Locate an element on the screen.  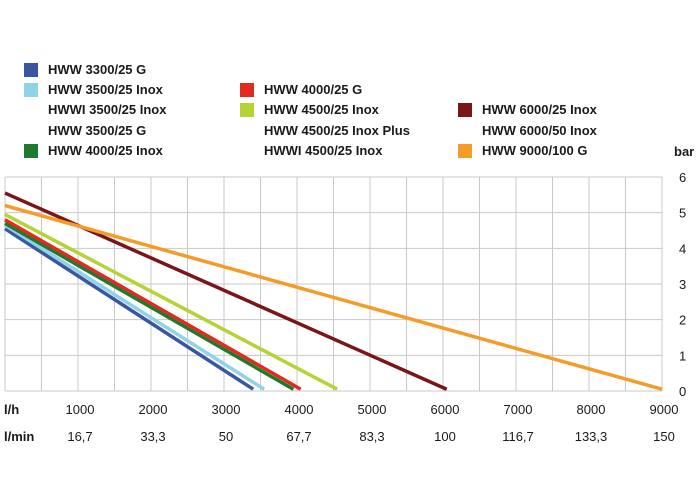
y-tick-label: 5 is located at coordinates (682, 213).